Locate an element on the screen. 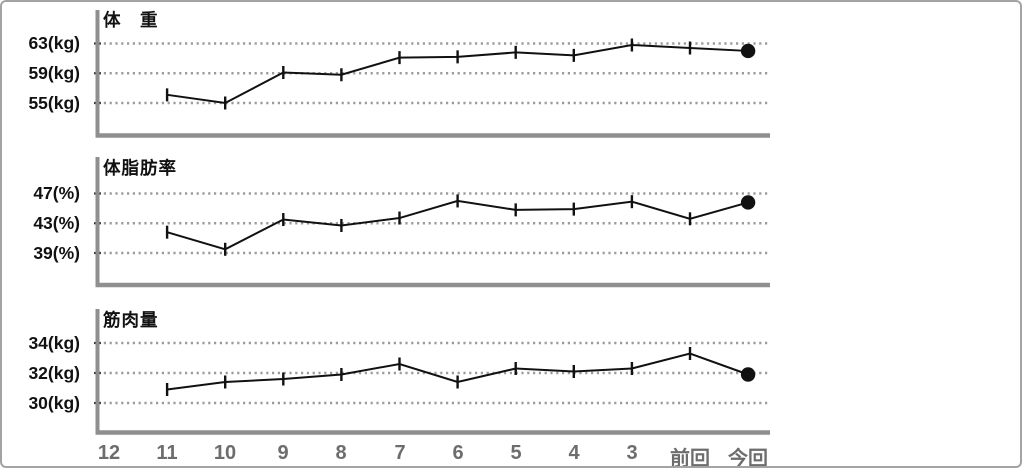  x-tick-zenkai: 前回 is located at coordinates (690, 458).